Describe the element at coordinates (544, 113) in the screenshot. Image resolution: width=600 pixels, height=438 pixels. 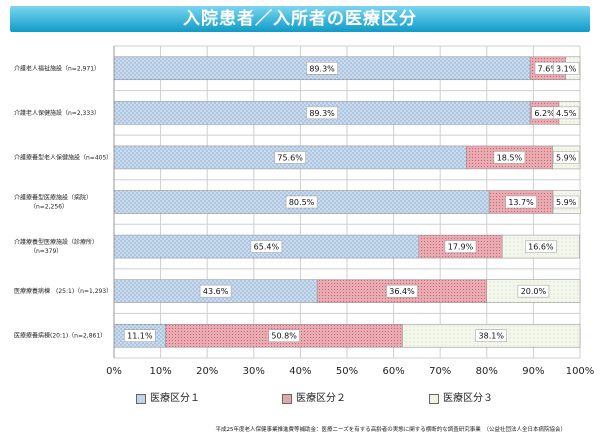
I see `data-label: 6.2%` at that location.